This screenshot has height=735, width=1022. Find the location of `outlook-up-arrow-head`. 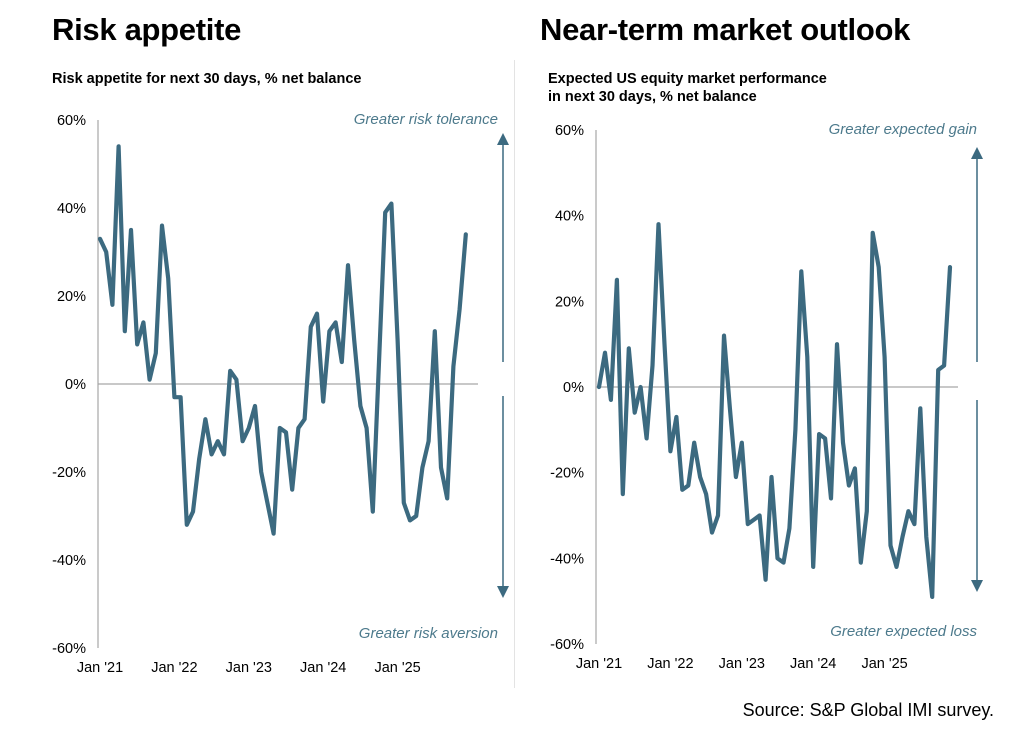

outlook-up-arrow-head is located at coordinates (977, 153).